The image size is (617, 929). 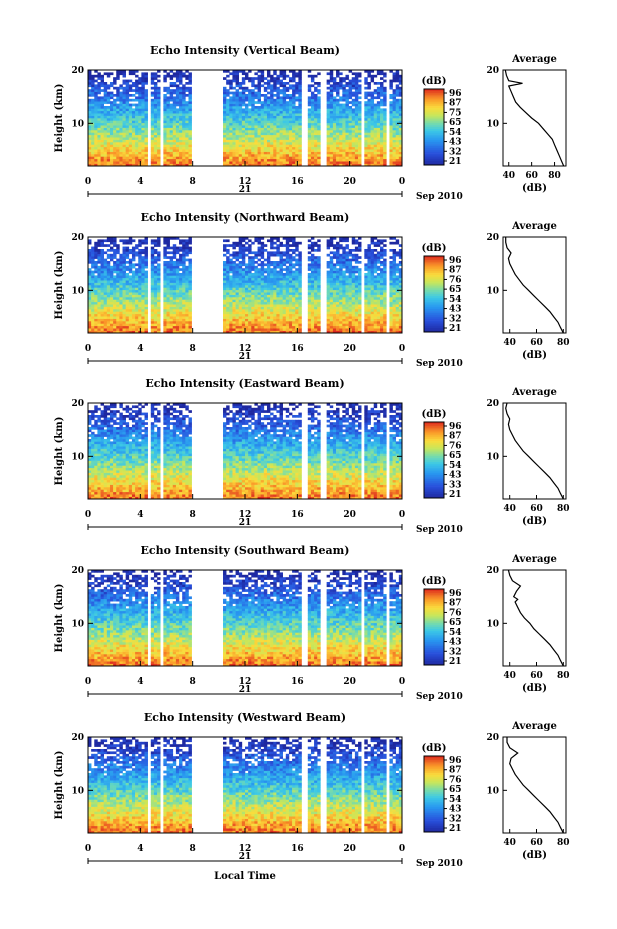 What do you see at coordinates (434, 135) in the screenshot?
I see `colorbar-segment` at bounding box center [434, 135].